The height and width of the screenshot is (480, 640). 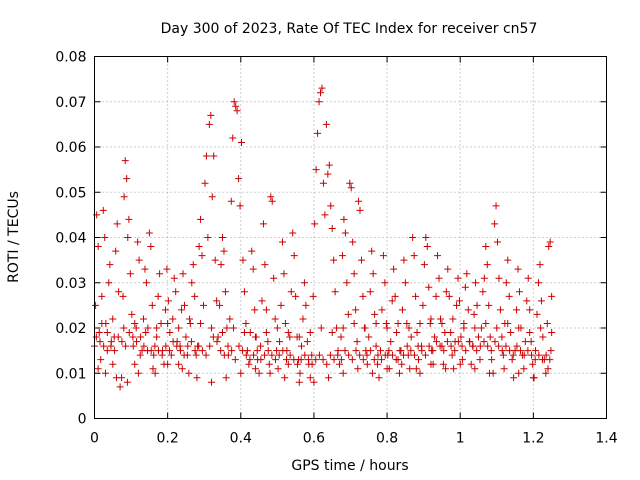 What do you see at coordinates (70, 193) in the screenshot?
I see `y-tick-label: 0.05` at bounding box center [70, 193].